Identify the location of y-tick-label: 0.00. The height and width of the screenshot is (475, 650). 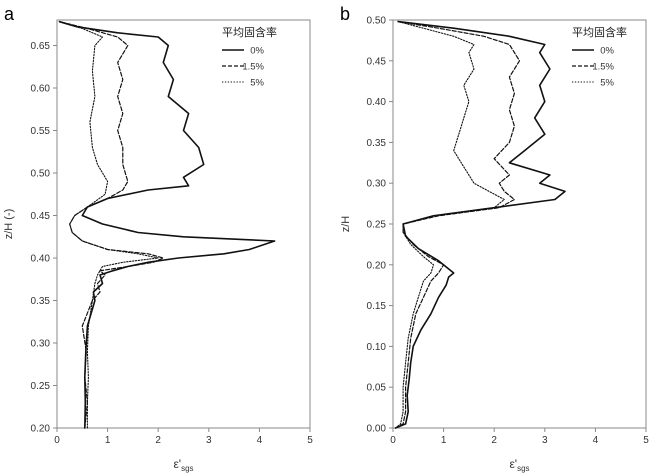
(377, 429).